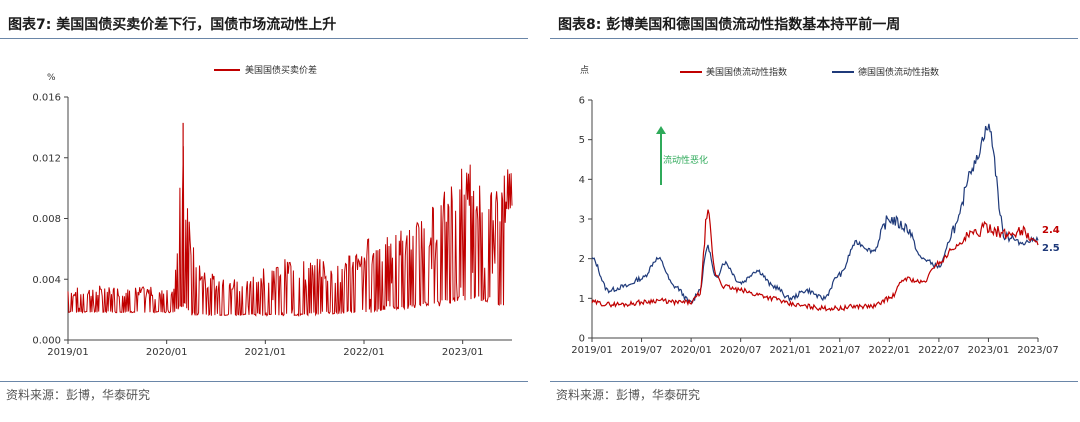  I want to click on annotation-arrow-head, so click(661, 130).